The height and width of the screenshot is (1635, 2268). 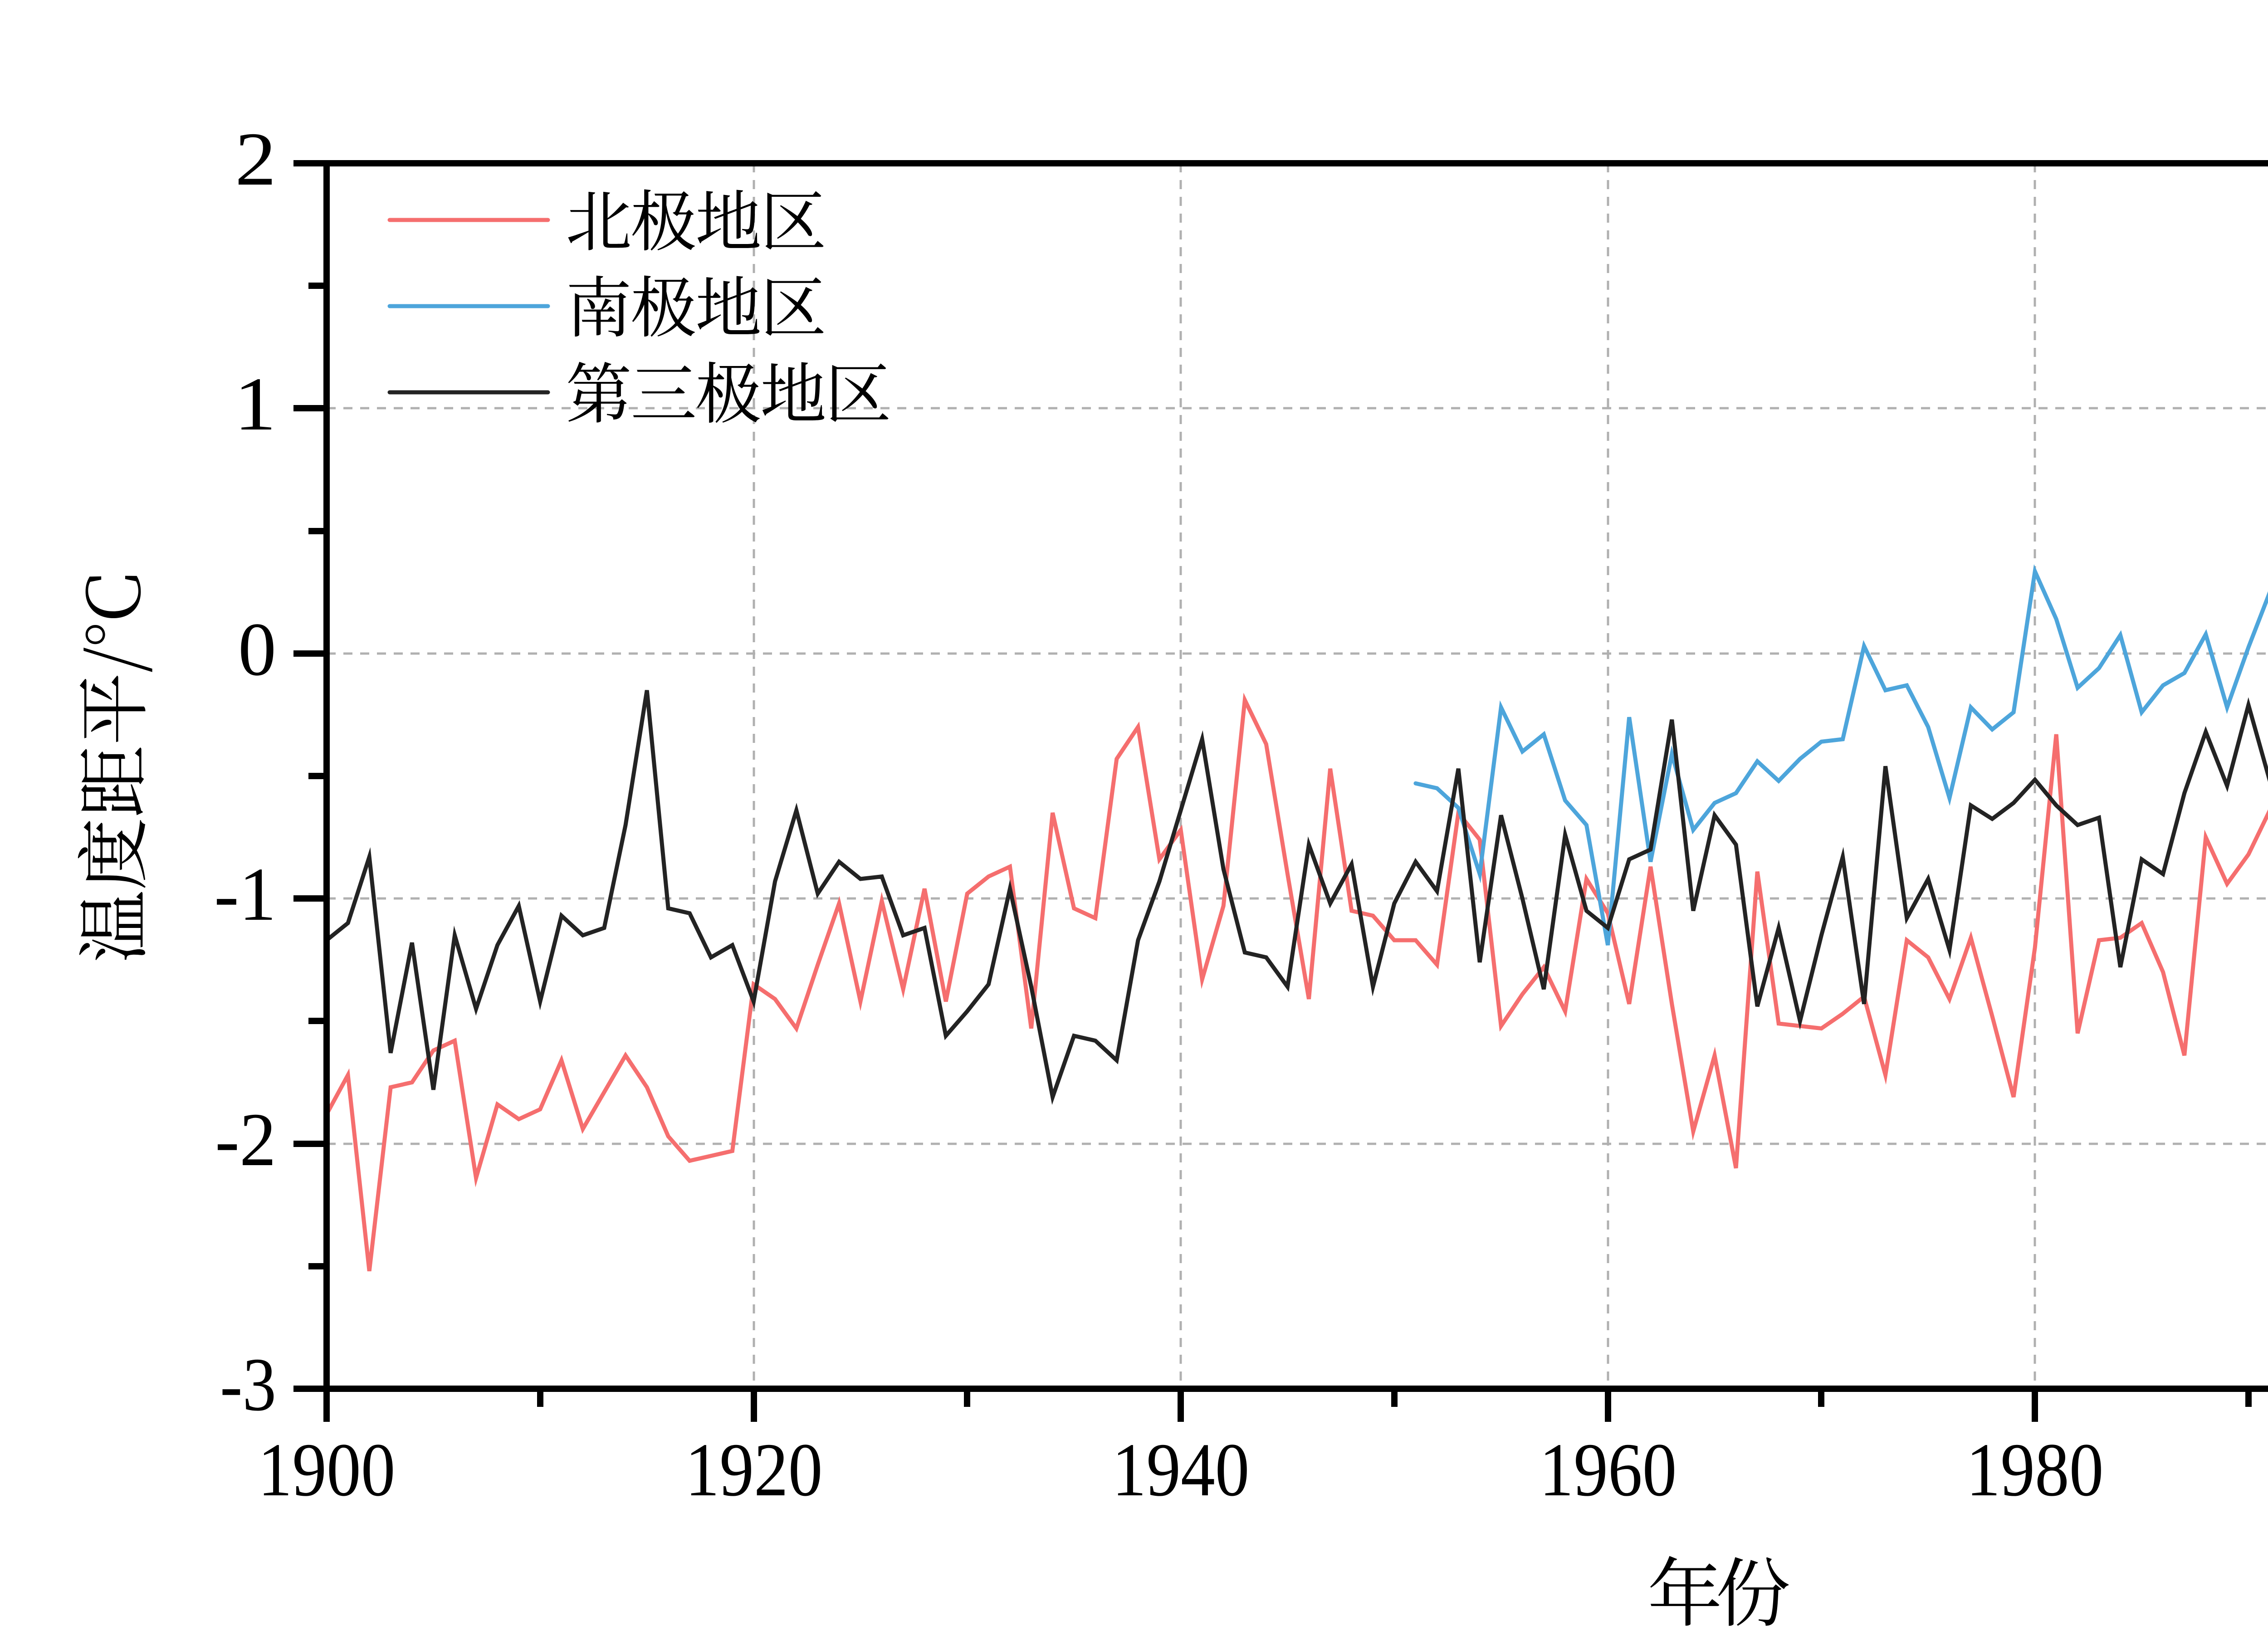 What do you see at coordinates (327, 1470) in the screenshot?
I see `svg-text: 1900` at bounding box center [327, 1470].